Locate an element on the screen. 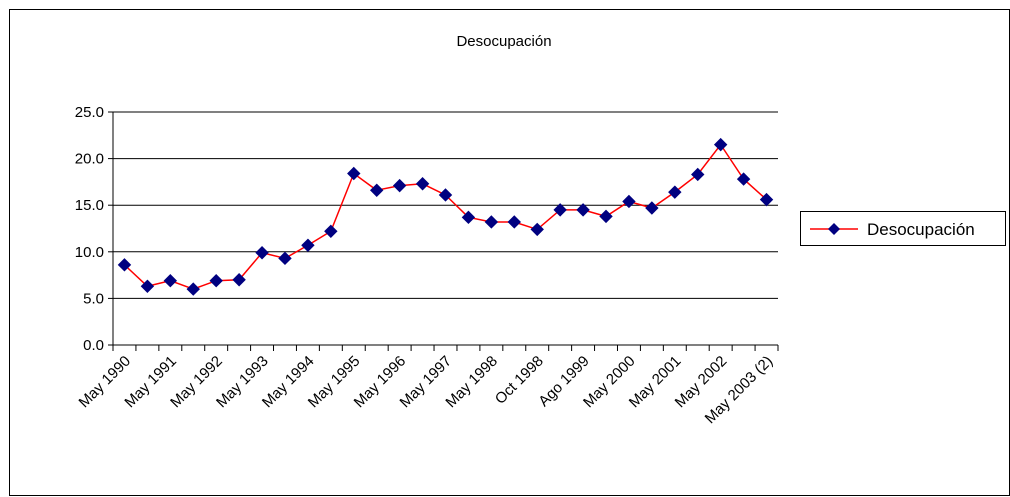 The height and width of the screenshot is (497, 1010). legend: Desocupación is located at coordinates (903, 228).